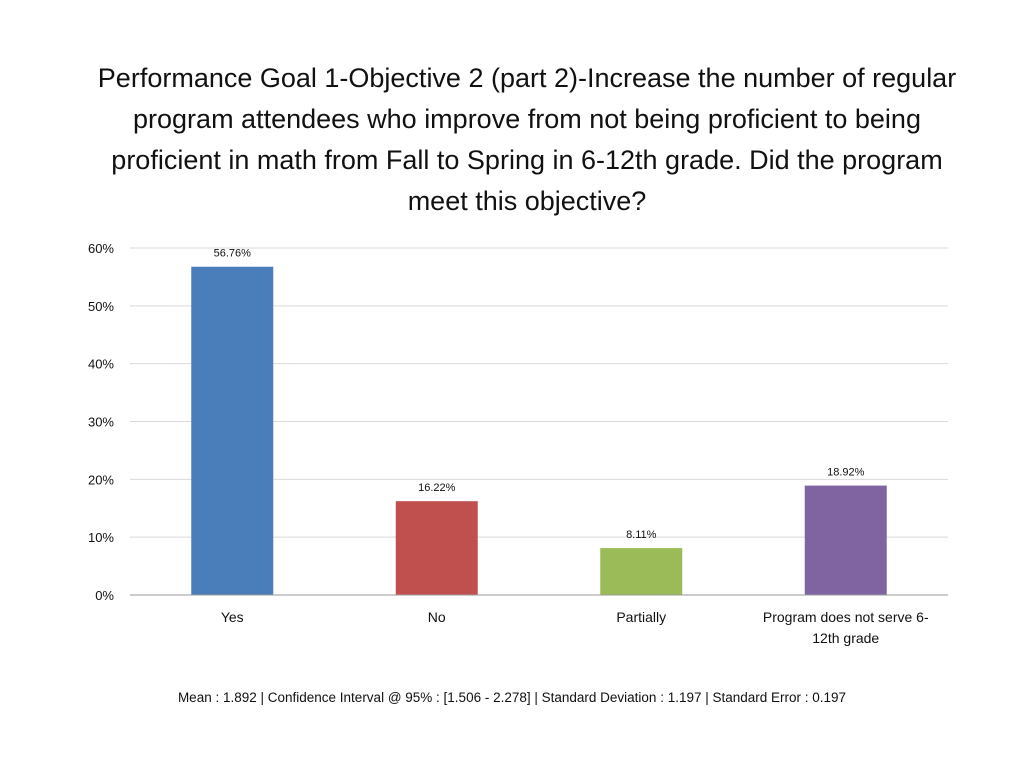 Image resolution: width=1024 pixels, height=768 pixels. What do you see at coordinates (101, 479) in the screenshot?
I see `y-tick-label: 20%` at bounding box center [101, 479].